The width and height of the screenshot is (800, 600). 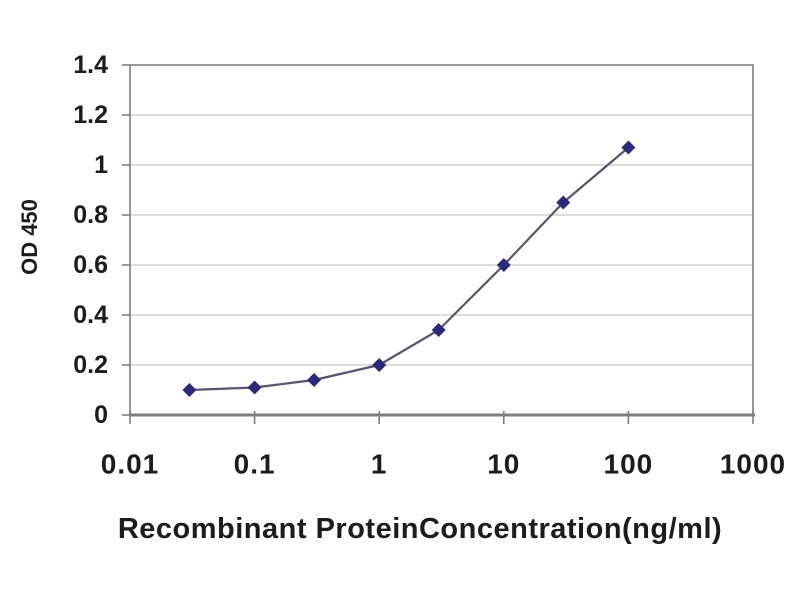 I want to click on y-tick-label: 1.4, so click(x=90, y=65).